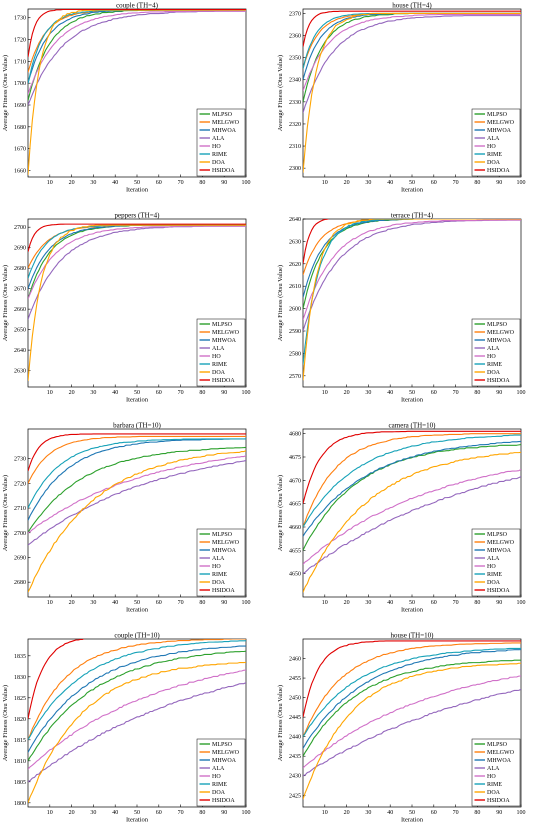 This screenshot has width=550, height=840. I want to click on series-line-hsidoa, so click(137, 33).